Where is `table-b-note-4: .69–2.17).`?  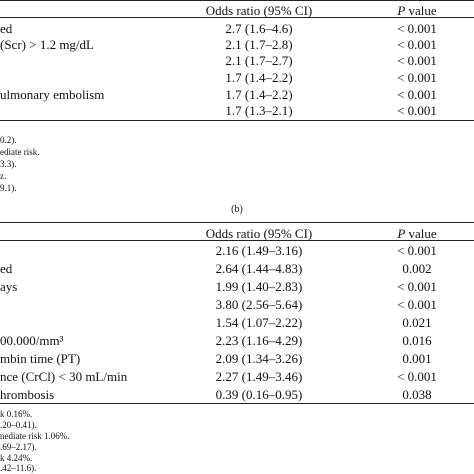 table-b-note-4: .69–2.17). is located at coordinates (18, 447).